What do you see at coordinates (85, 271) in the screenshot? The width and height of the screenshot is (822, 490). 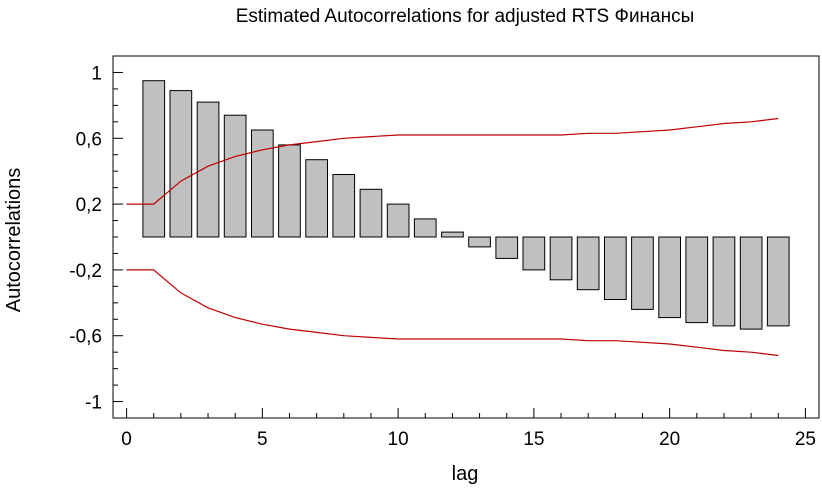 I see `y-tick-label: -0,2` at bounding box center [85, 271].